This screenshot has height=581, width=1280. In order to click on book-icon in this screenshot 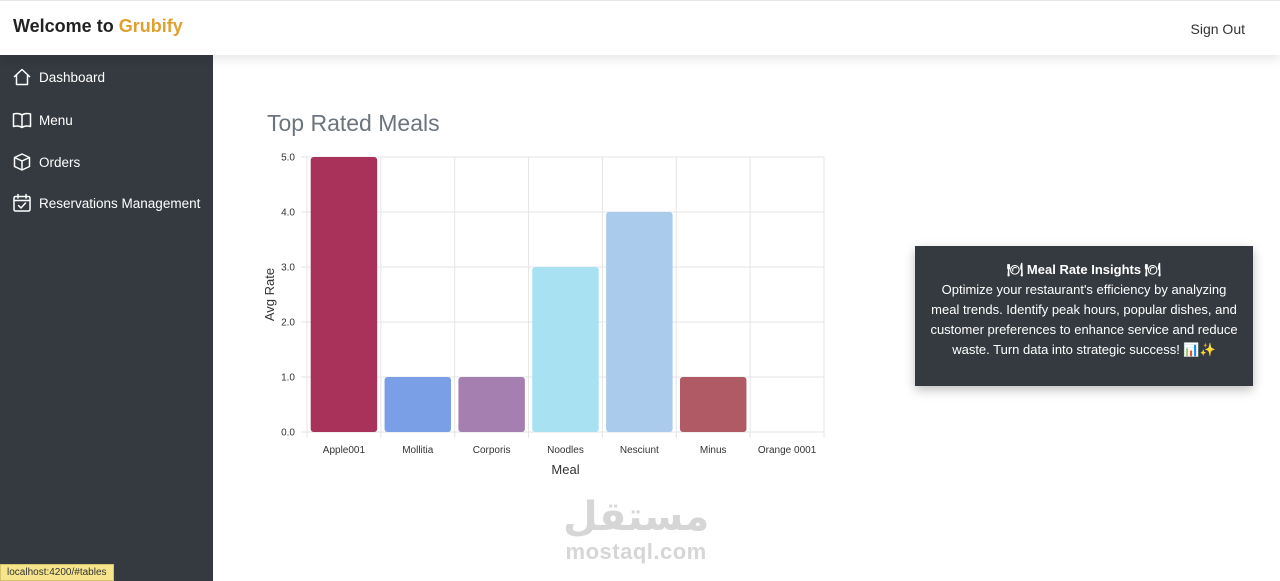, I will do `click(22, 120)`.